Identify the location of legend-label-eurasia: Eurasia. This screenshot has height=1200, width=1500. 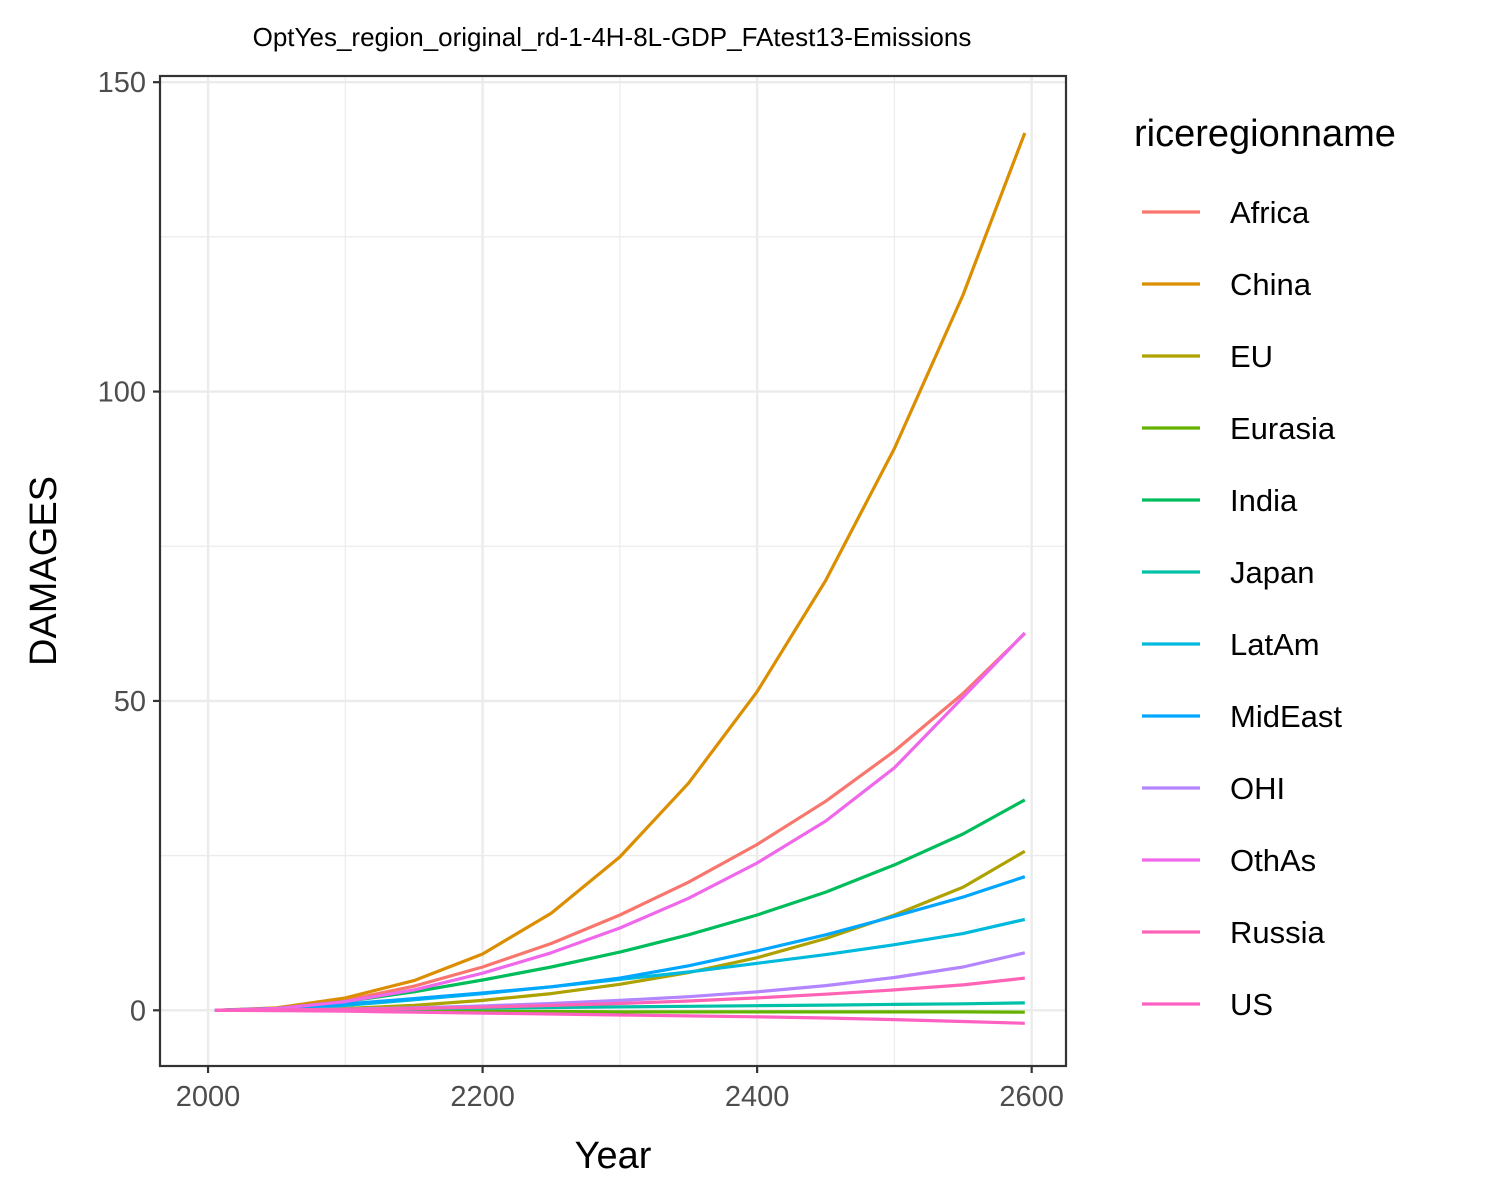
(1283, 428).